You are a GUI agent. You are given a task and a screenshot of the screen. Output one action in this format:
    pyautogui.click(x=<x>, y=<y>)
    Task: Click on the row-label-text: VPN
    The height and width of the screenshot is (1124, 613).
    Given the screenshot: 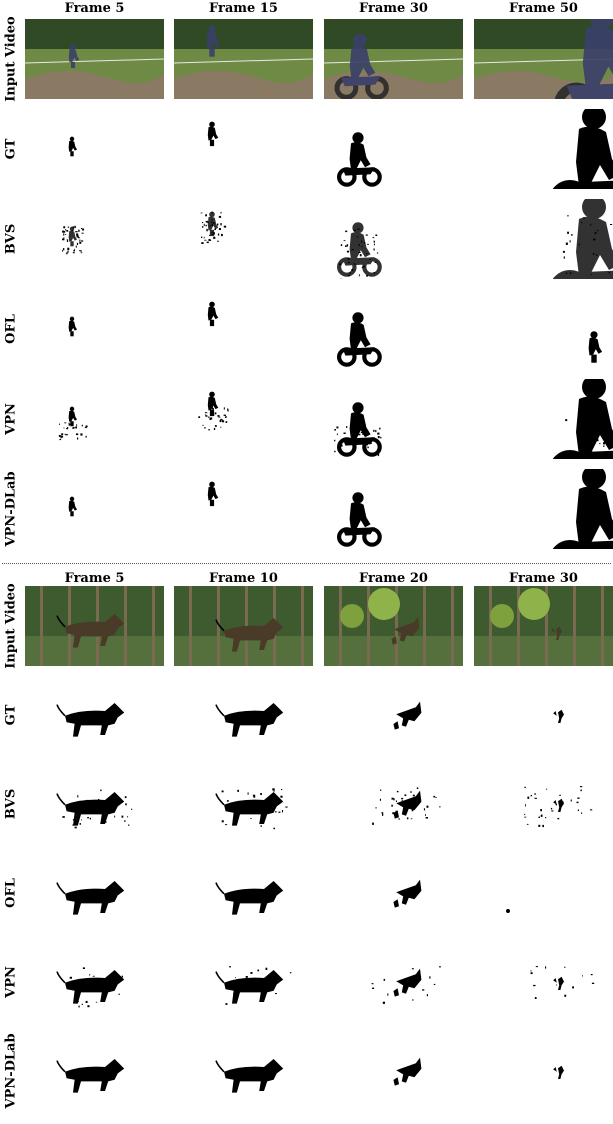 What is the action you would take?
    pyautogui.click(x=11, y=419)
    